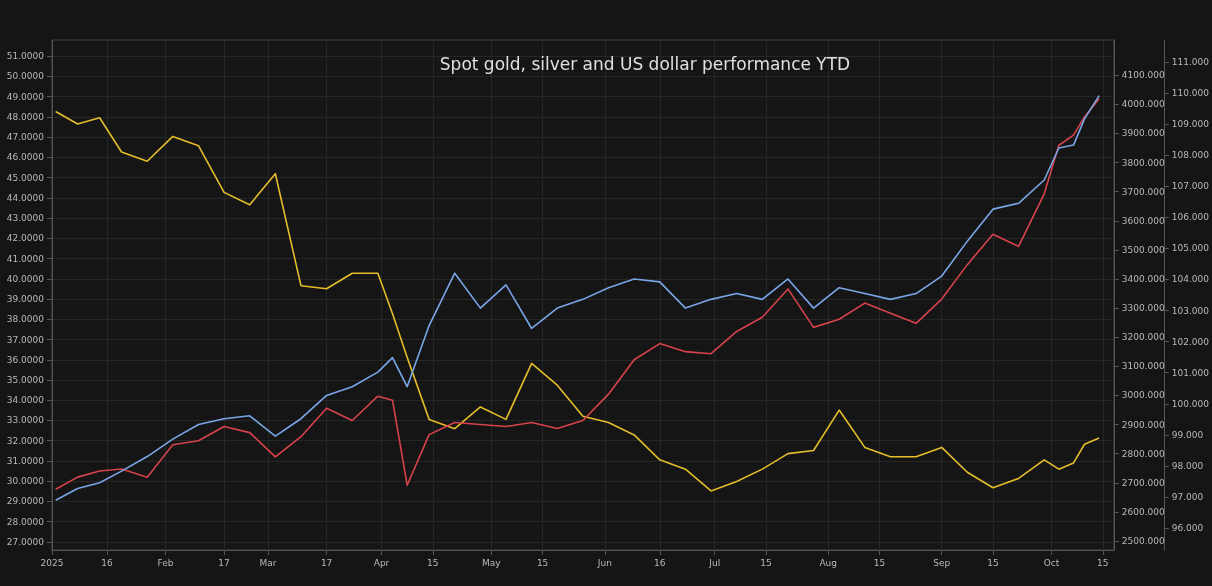 Image resolution: width=1212 pixels, height=586 pixels. Describe the element at coordinates (25, 460) in the screenshot. I see `y-tick-label: 31.0000` at that location.